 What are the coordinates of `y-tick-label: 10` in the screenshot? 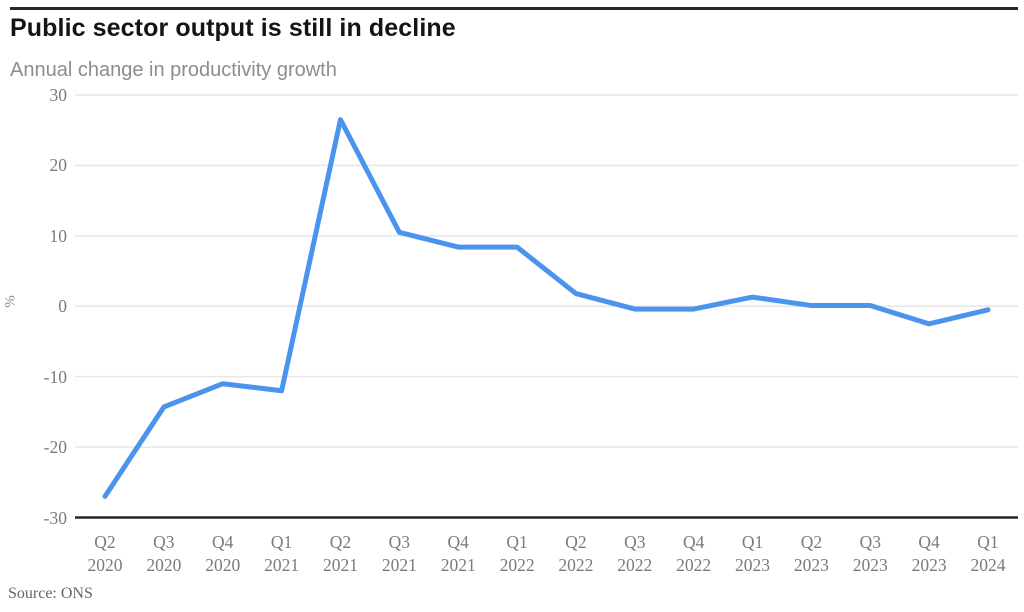 It's located at (58, 235).